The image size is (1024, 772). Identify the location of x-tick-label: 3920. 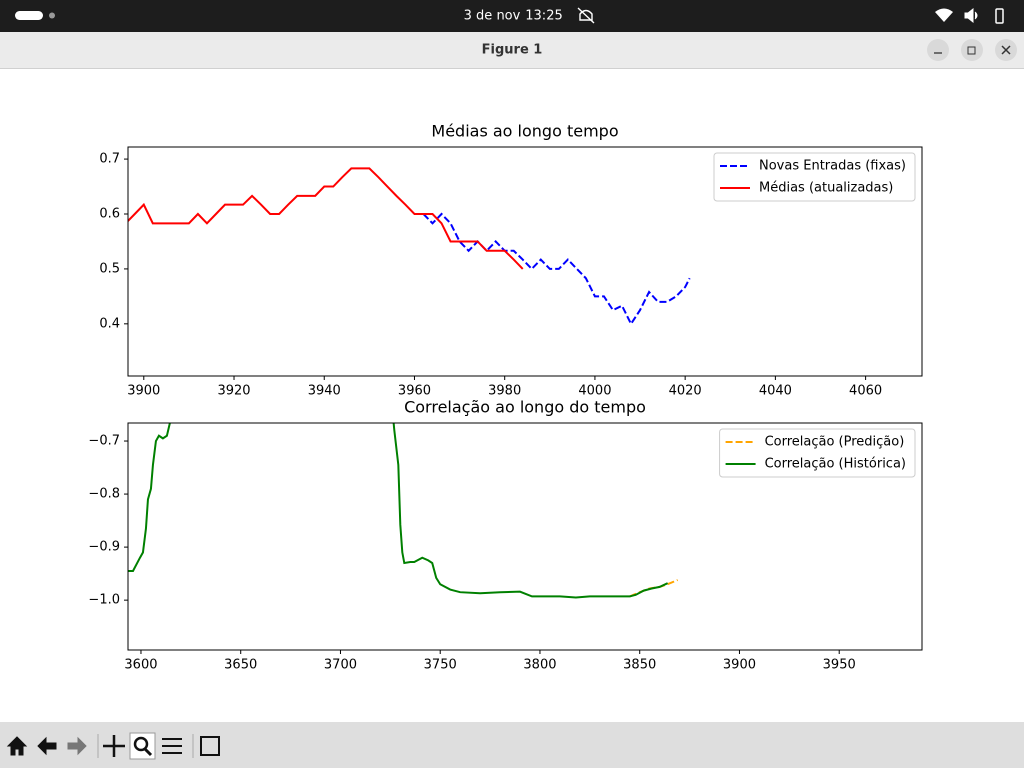
(233, 391).